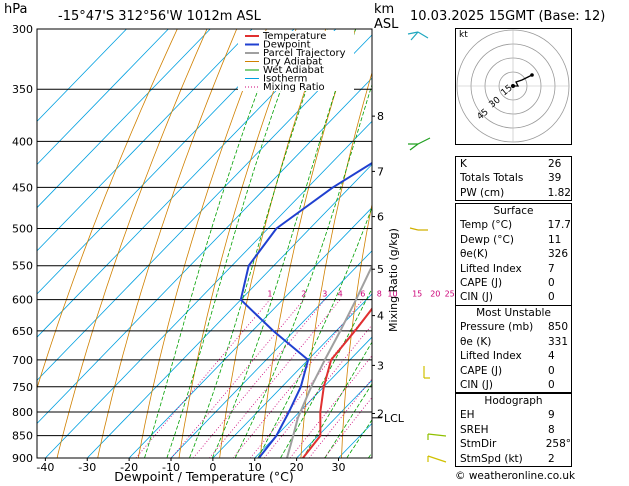 The width and height of the screenshot is (629, 486). What do you see at coordinates (287, 45) in the screenshot?
I see `legend-dewpoint: Dewpoint` at bounding box center [287, 45].